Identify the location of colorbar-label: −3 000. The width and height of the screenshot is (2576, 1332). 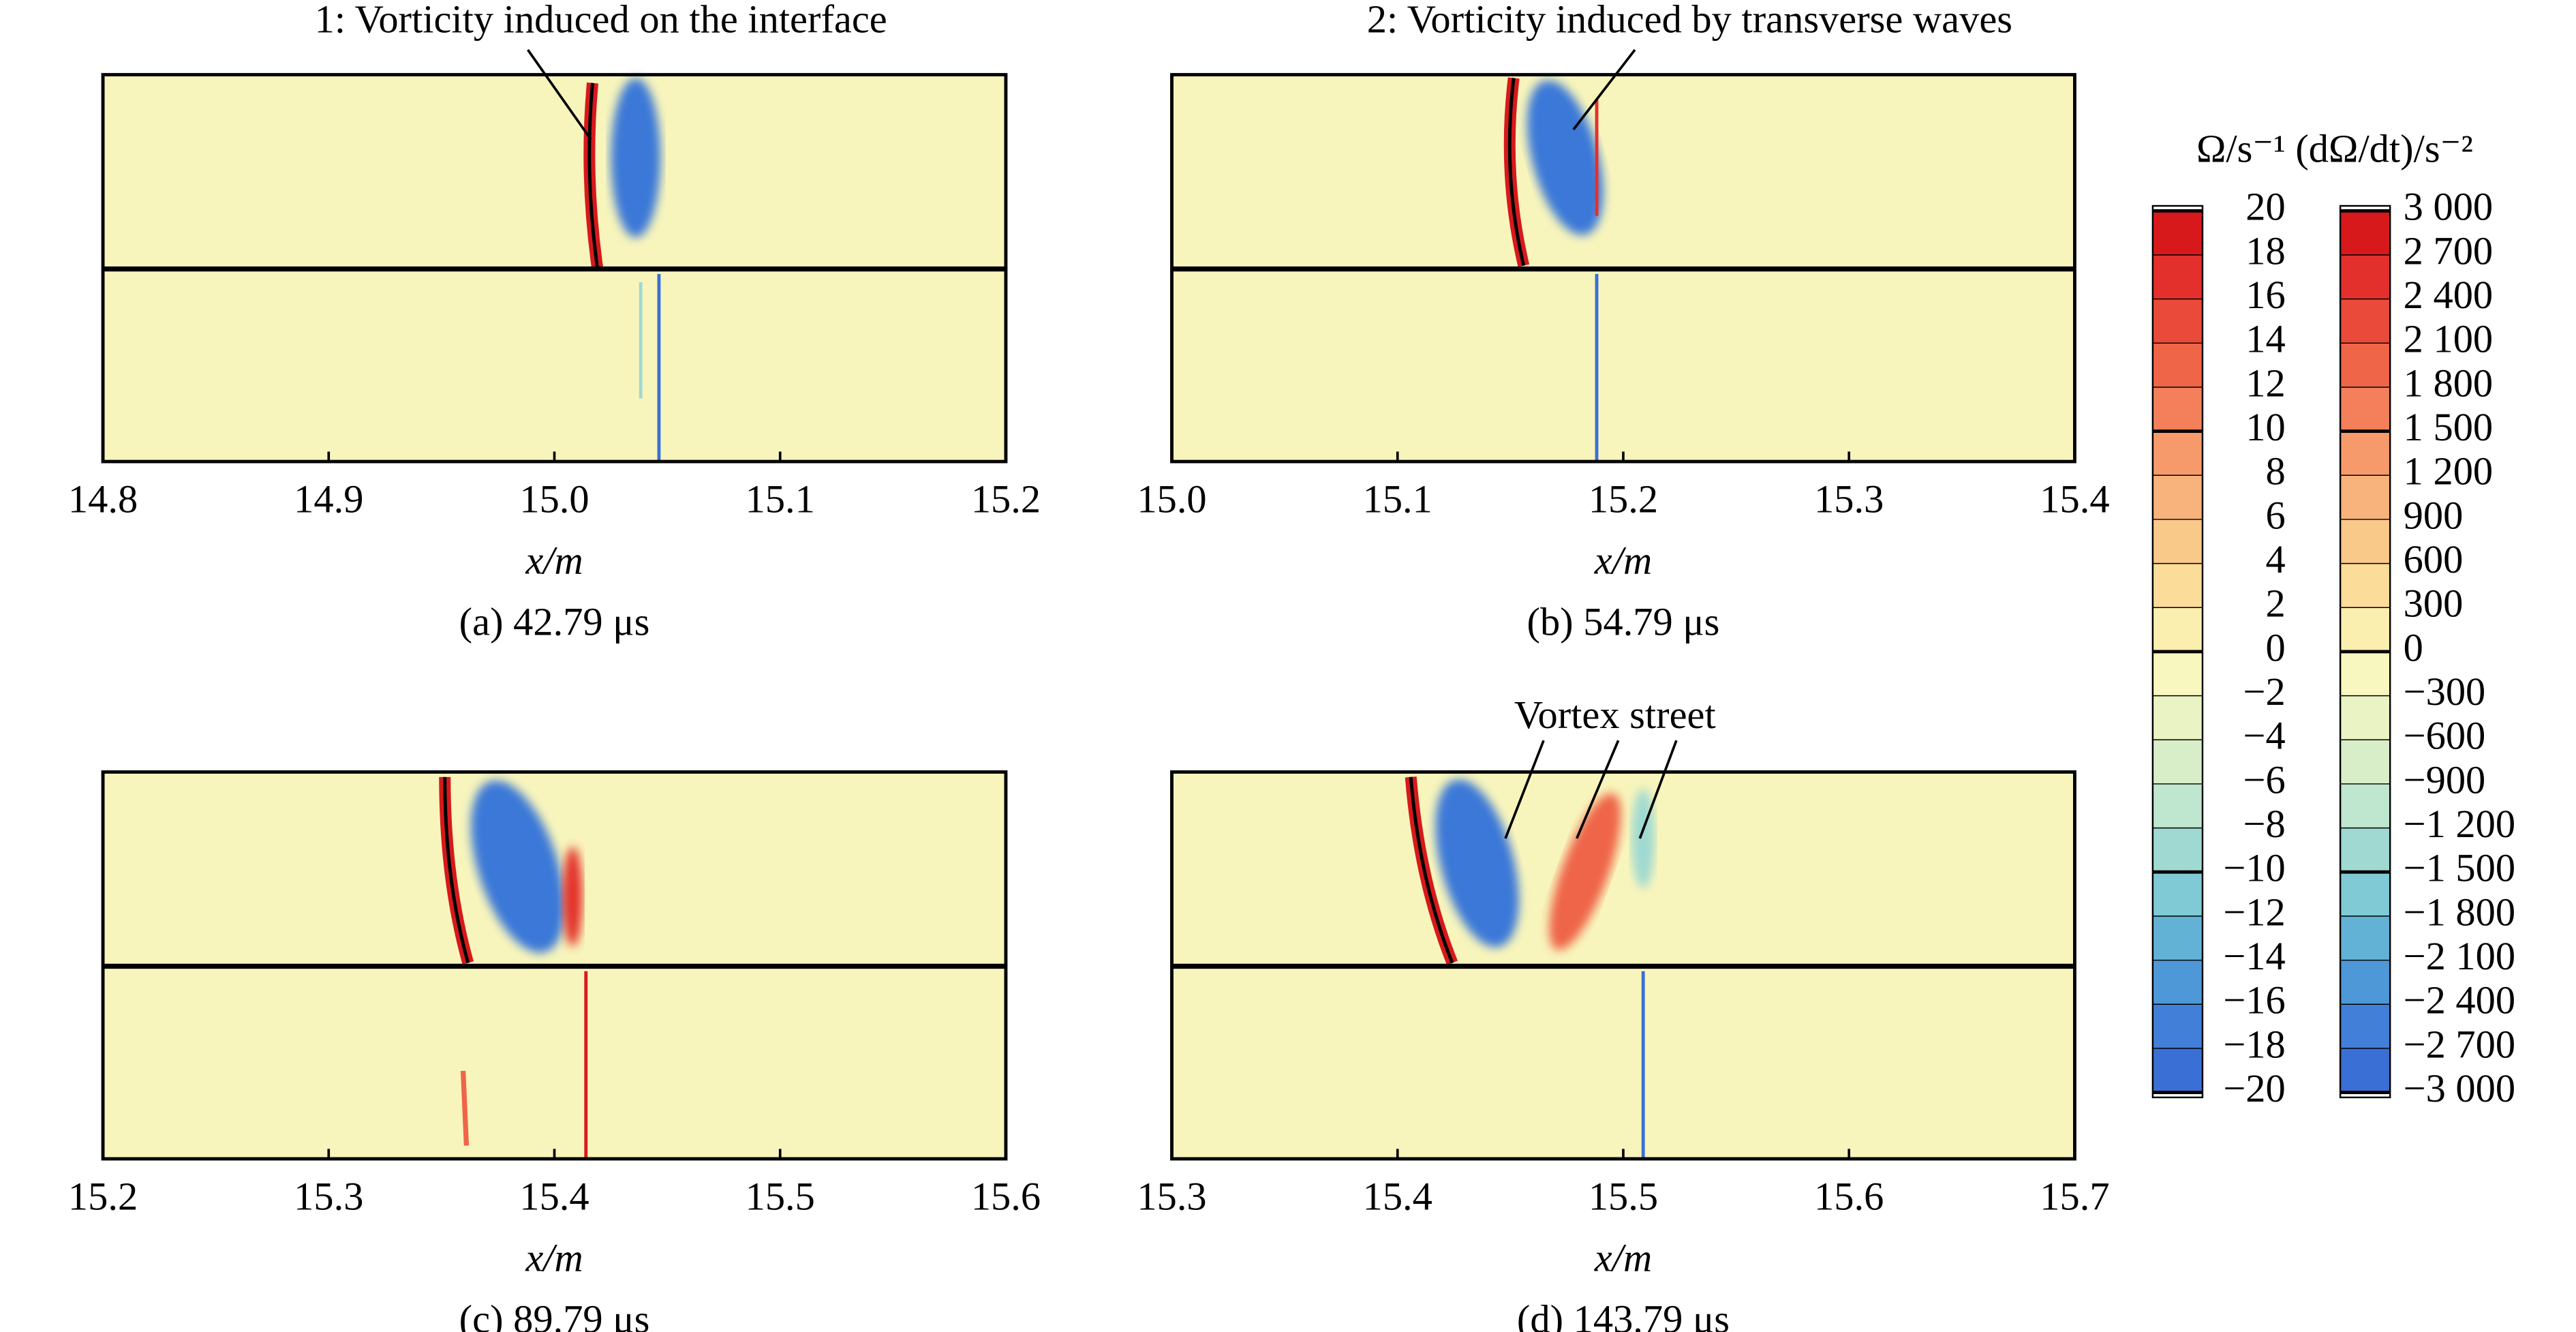
(2459, 1088).